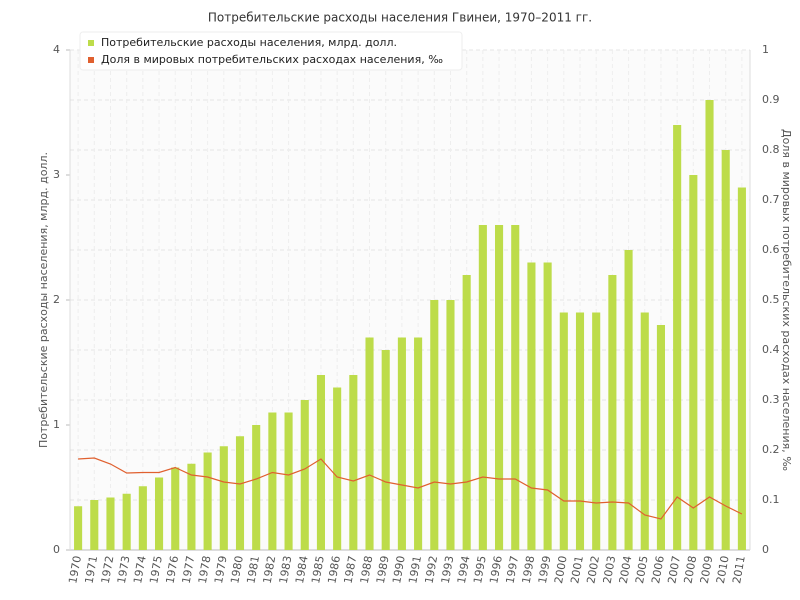  I want to click on y2-tick-label: 0.7, so click(771, 199).